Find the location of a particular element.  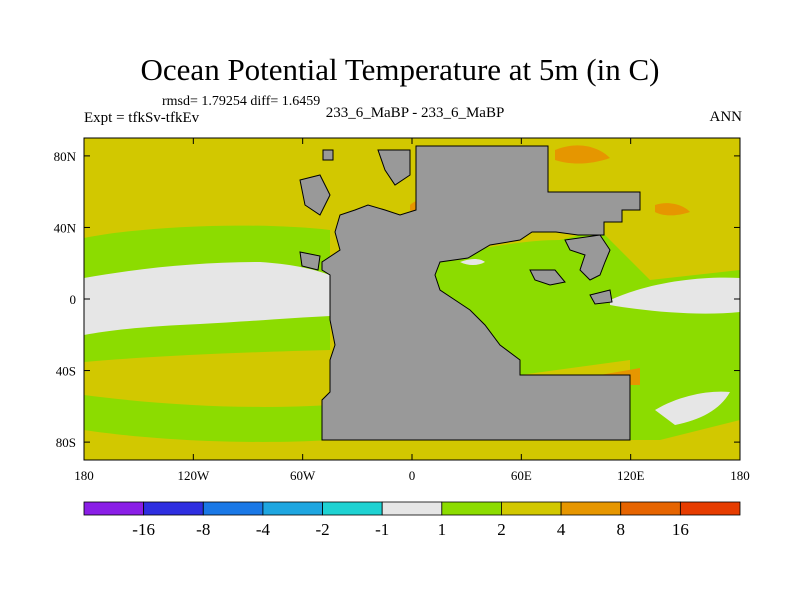

experiment-label: Expt = tfkSv-tfkEv is located at coordinates (142, 118).